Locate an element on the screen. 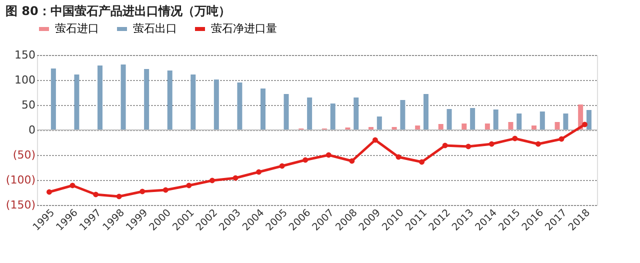 The height and width of the screenshot is (263, 640). y-tick-label: 0 is located at coordinates (32, 130).